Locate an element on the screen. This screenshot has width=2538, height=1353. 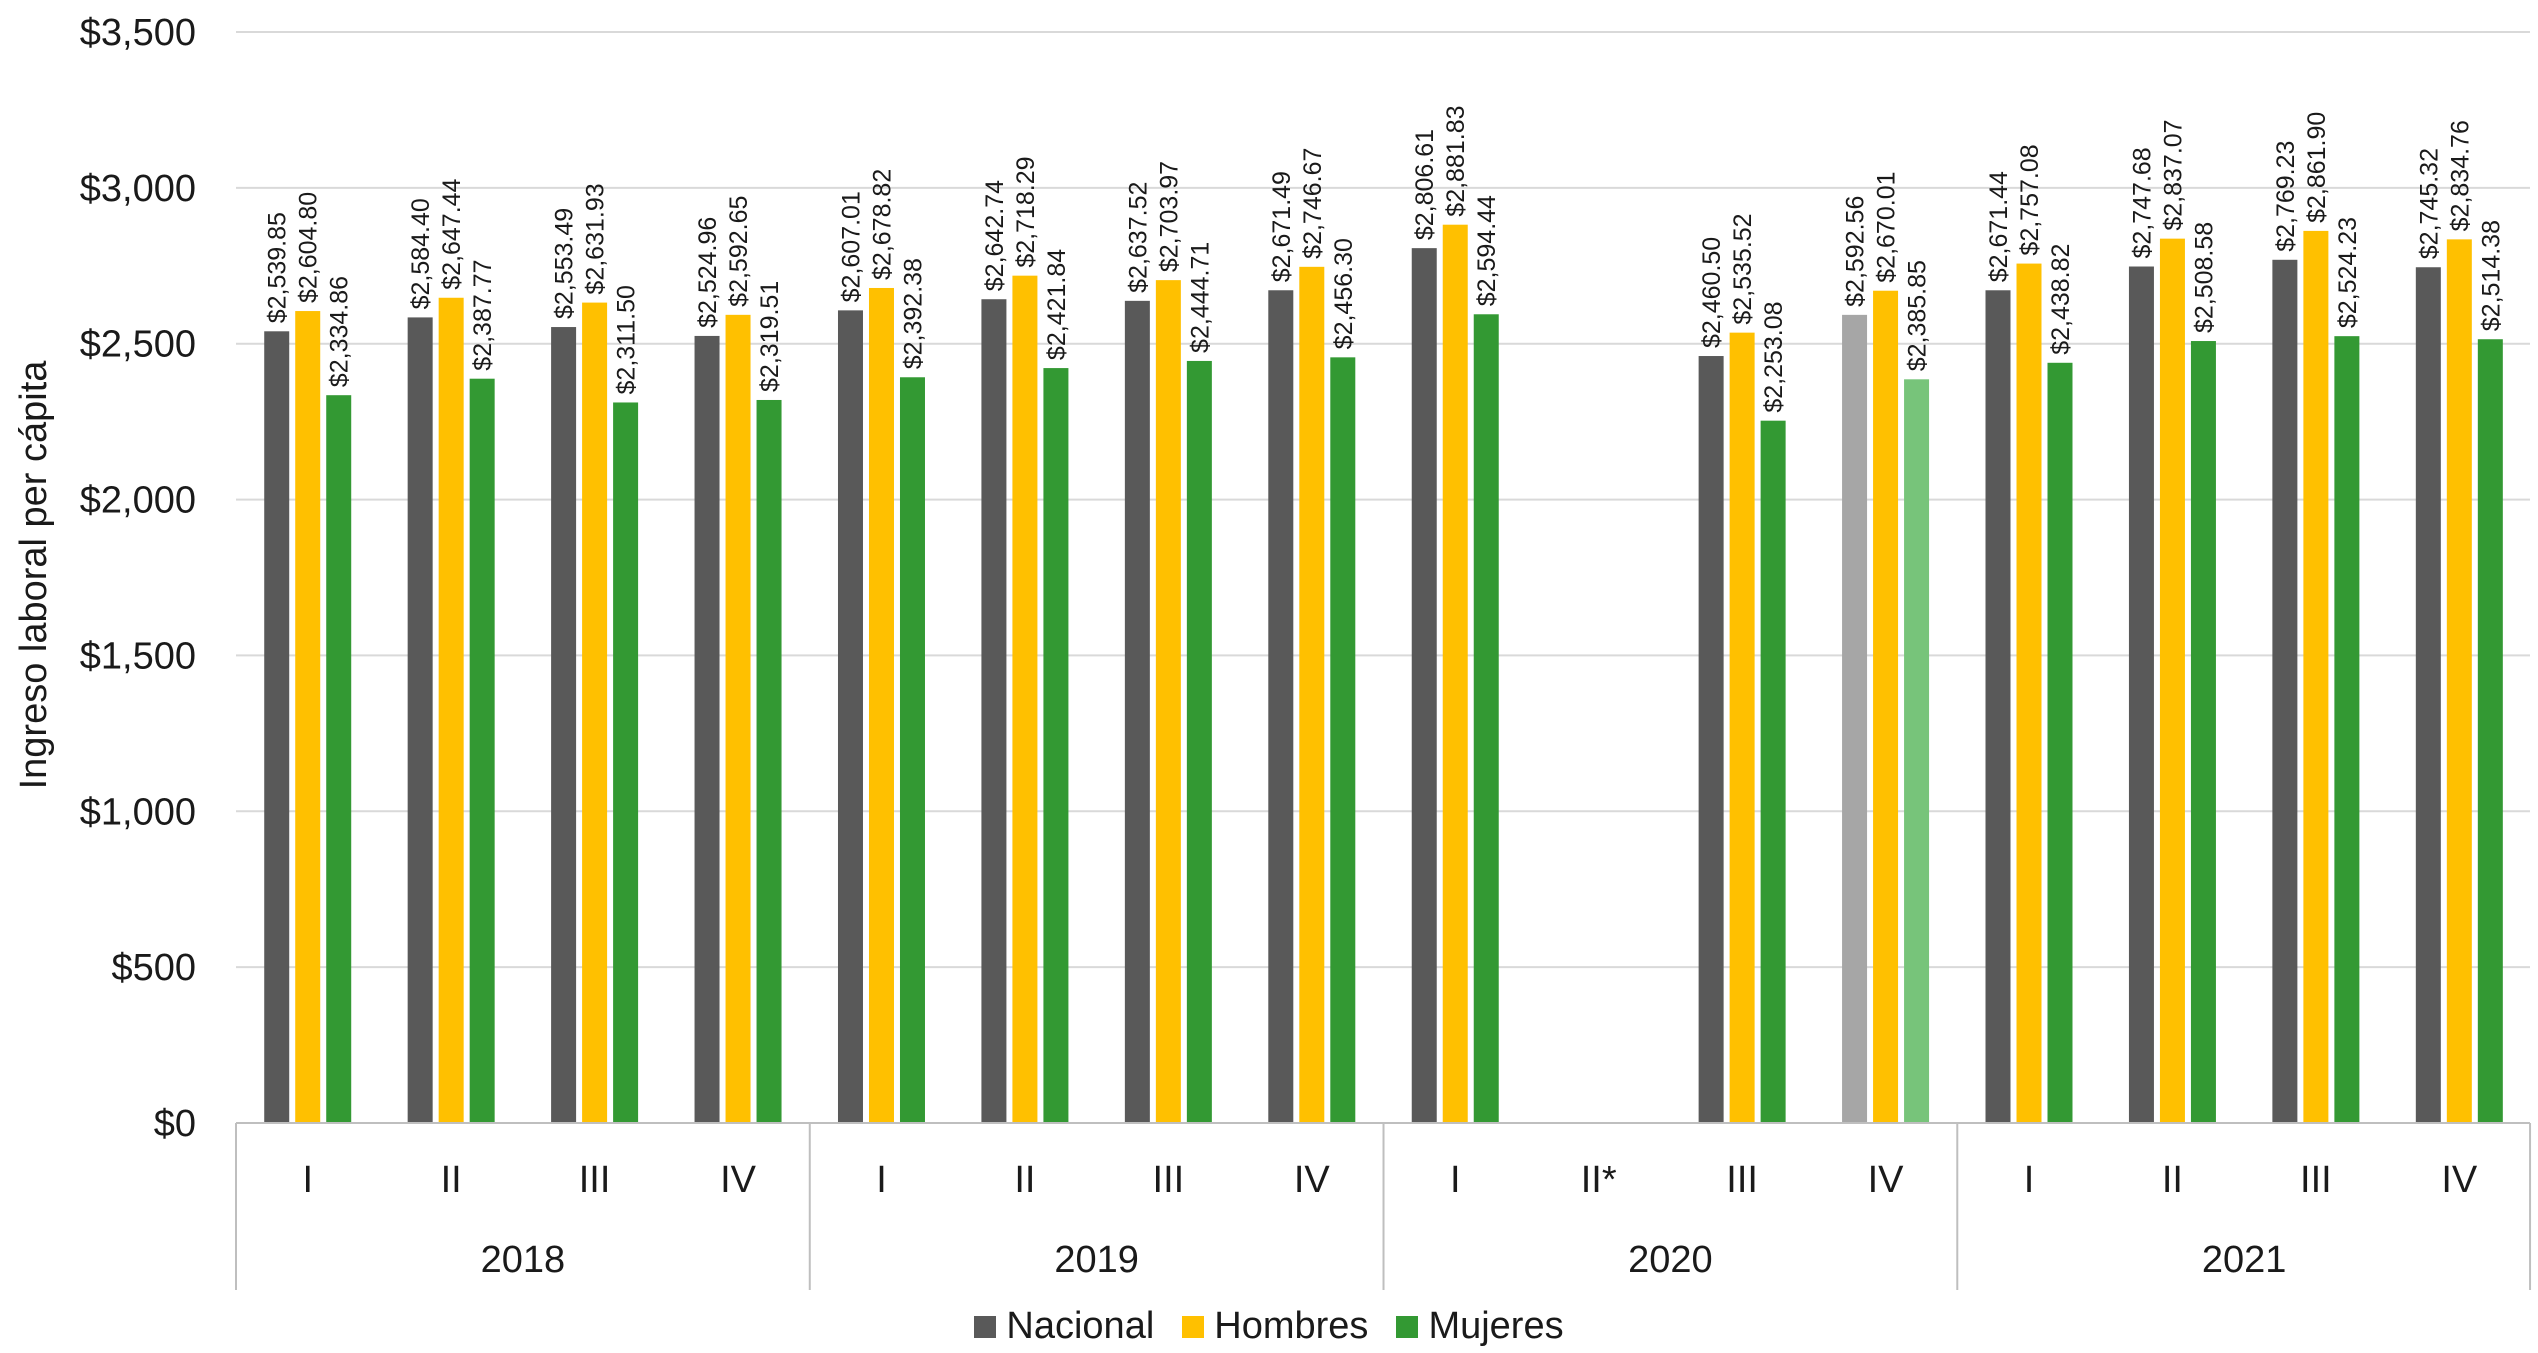
legend-label-hombres: Hombres is located at coordinates (1291, 1326).